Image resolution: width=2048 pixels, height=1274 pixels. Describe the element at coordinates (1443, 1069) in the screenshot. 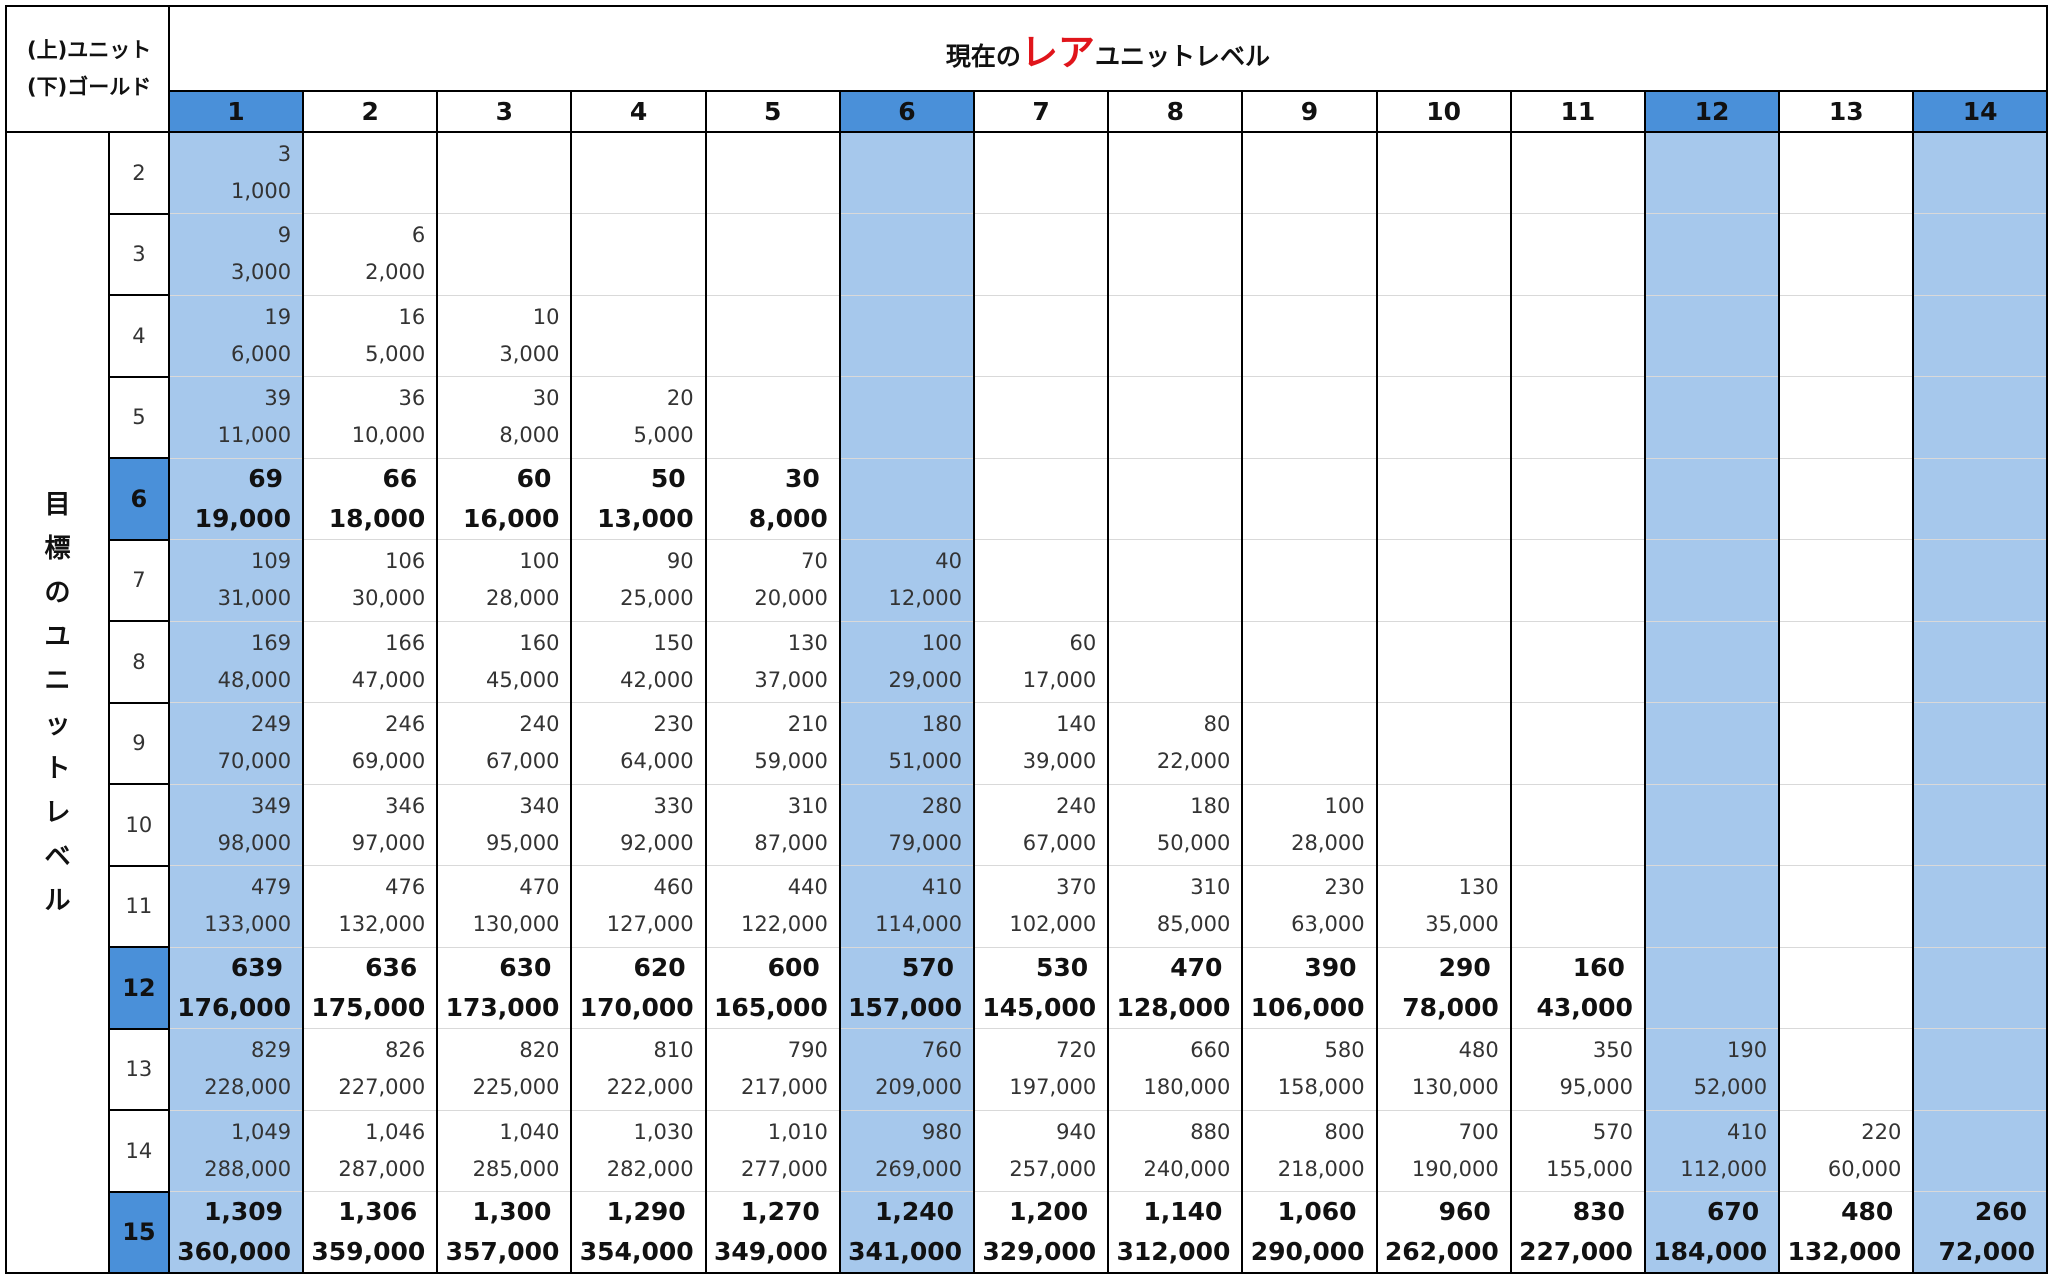

I see `cost-cell: 480 130,000` at that location.